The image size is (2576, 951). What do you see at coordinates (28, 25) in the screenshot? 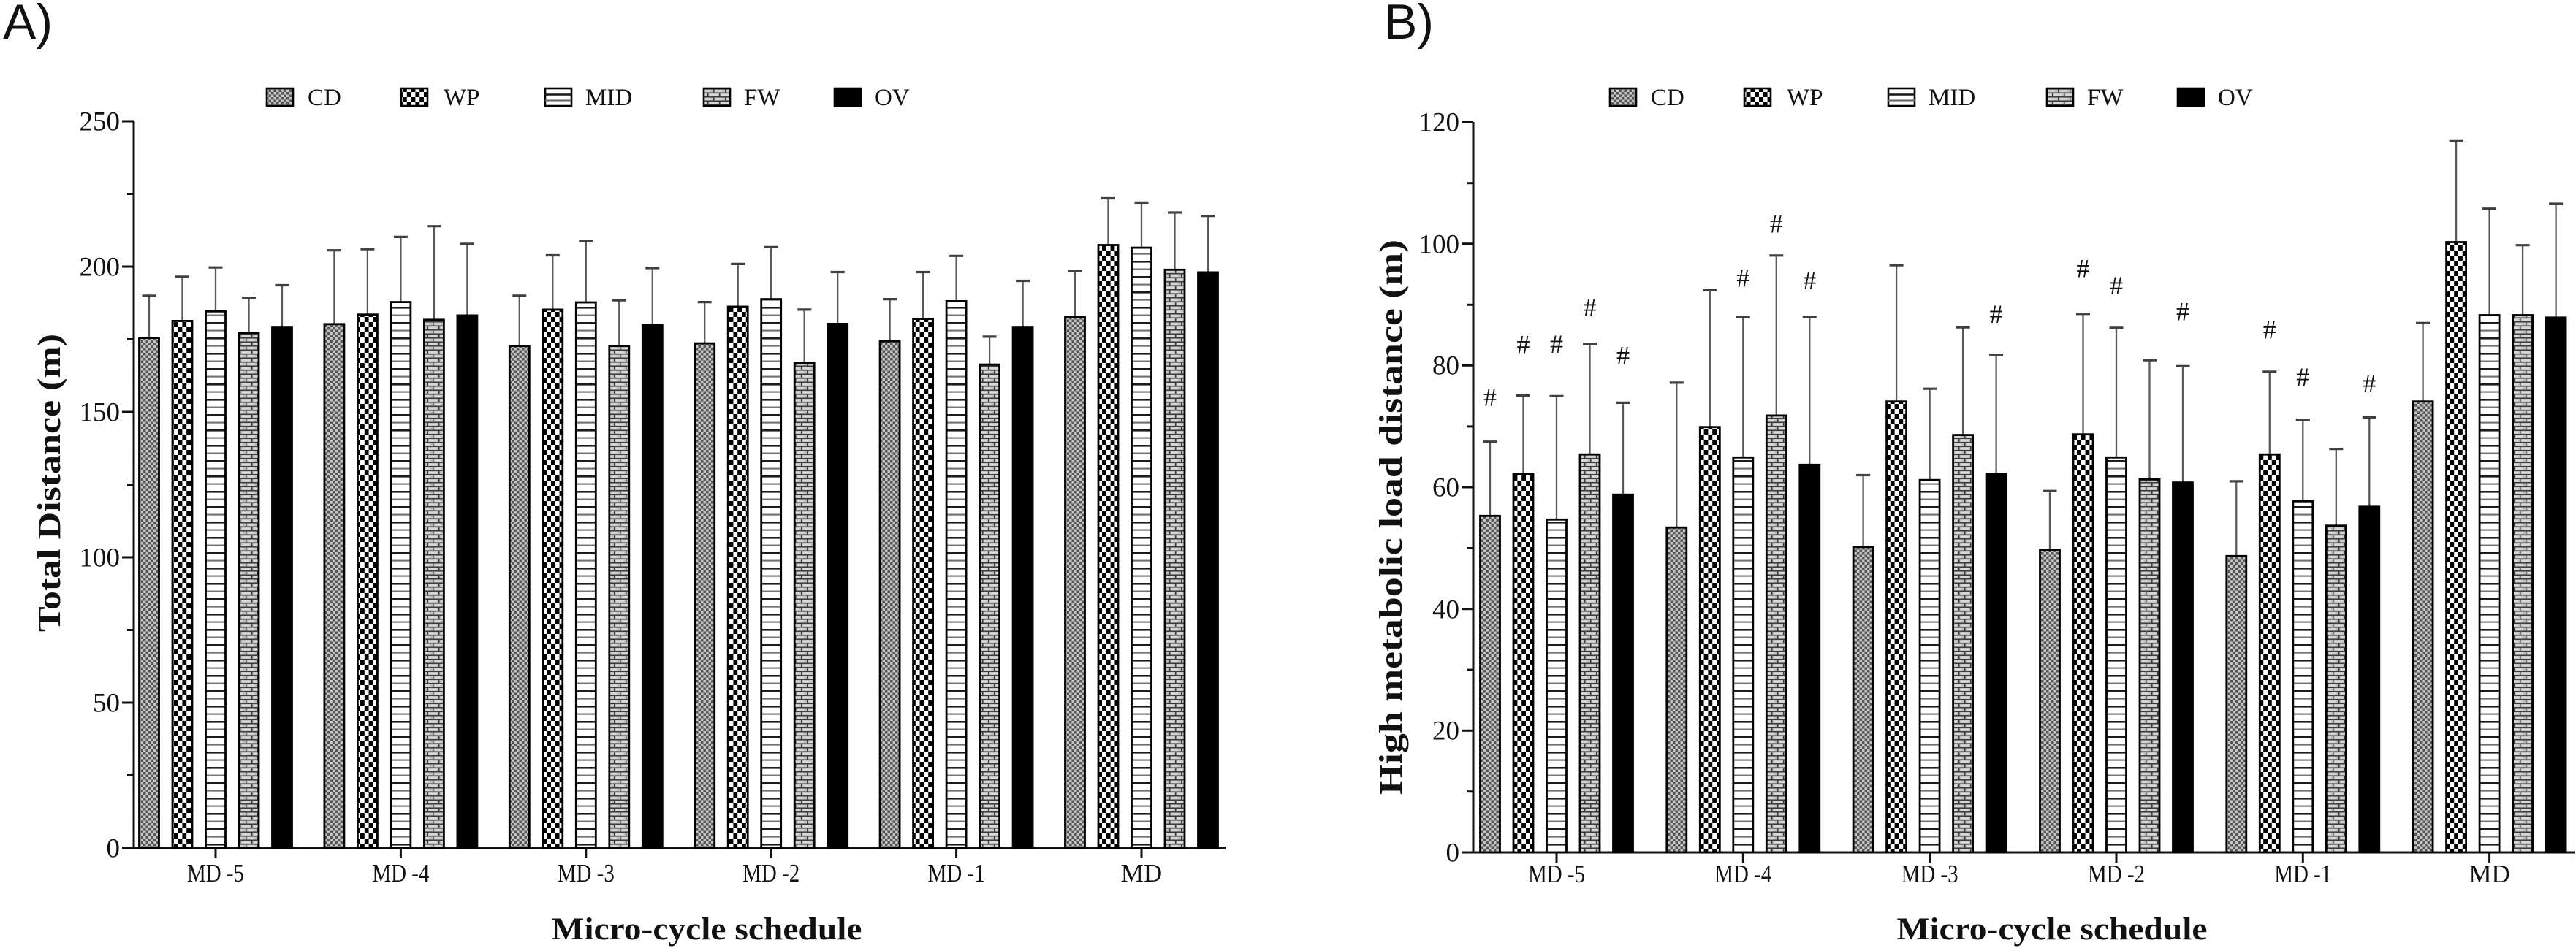
I see `svg-text: A)` at bounding box center [28, 25].